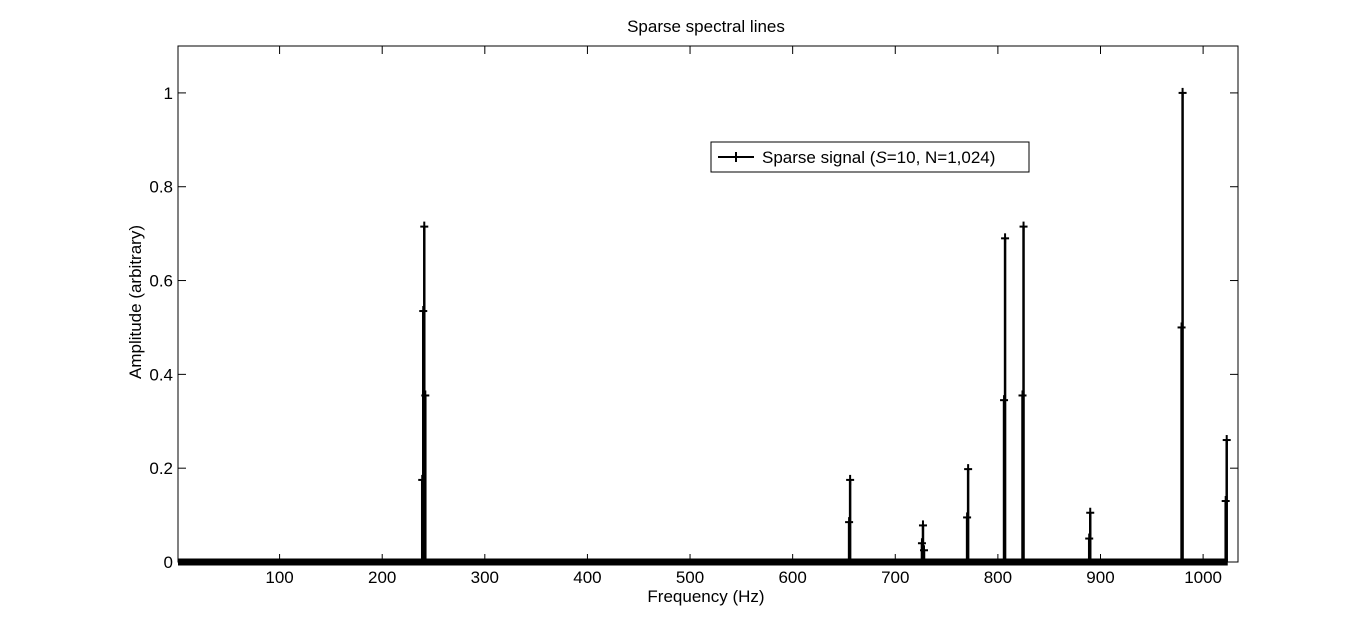 This screenshot has height=628, width=1367. What do you see at coordinates (706, 26) in the screenshot?
I see `chart-title: Sparse spectral lines` at bounding box center [706, 26].